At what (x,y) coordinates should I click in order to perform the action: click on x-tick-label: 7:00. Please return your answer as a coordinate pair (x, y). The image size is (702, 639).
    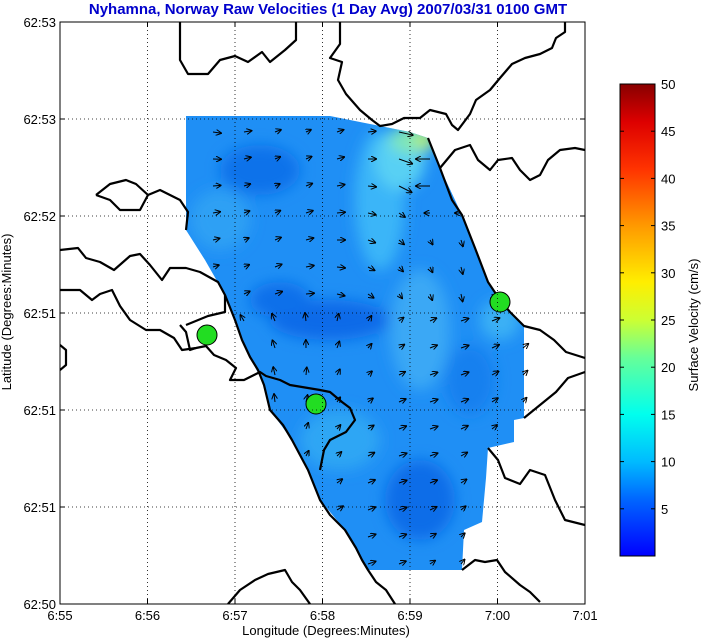
    Looking at the image, I should click on (497, 615).